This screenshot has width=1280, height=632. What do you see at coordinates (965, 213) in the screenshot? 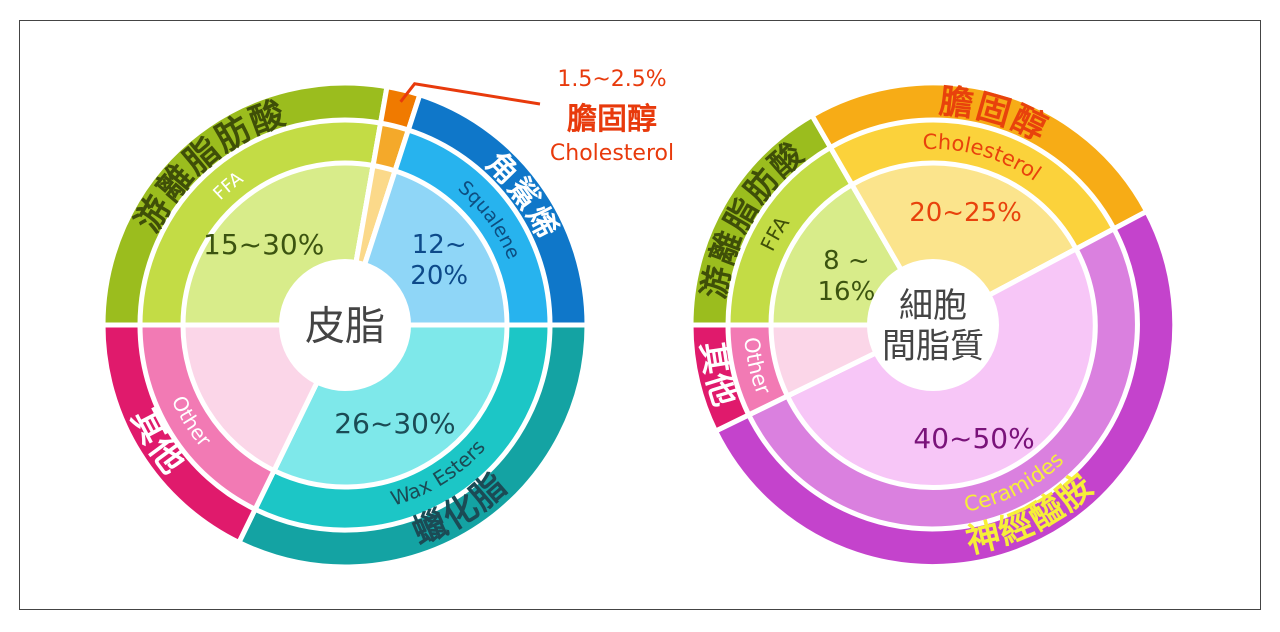
I see `slice-value-label: 20~25%` at bounding box center [965, 213].